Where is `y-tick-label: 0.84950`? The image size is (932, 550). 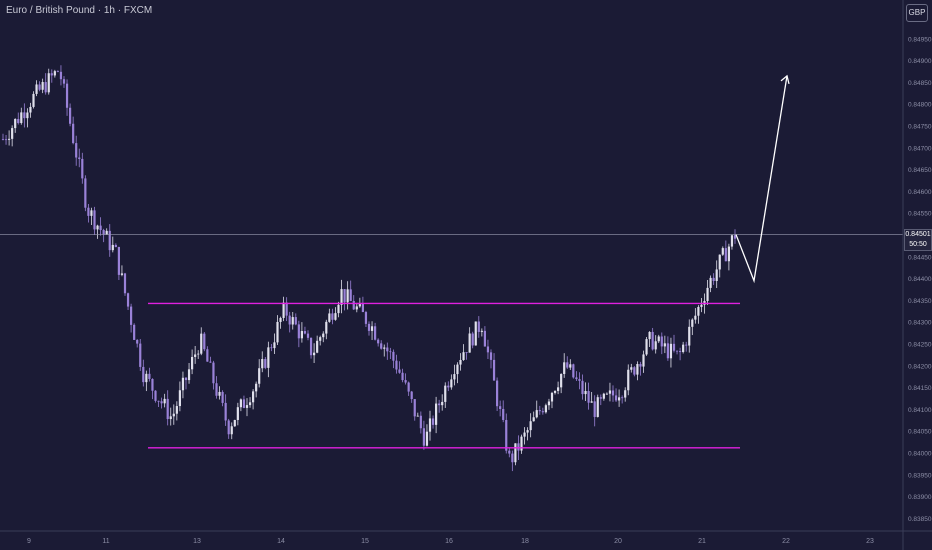
y-tick-label: 0.84950 is located at coordinates (920, 39).